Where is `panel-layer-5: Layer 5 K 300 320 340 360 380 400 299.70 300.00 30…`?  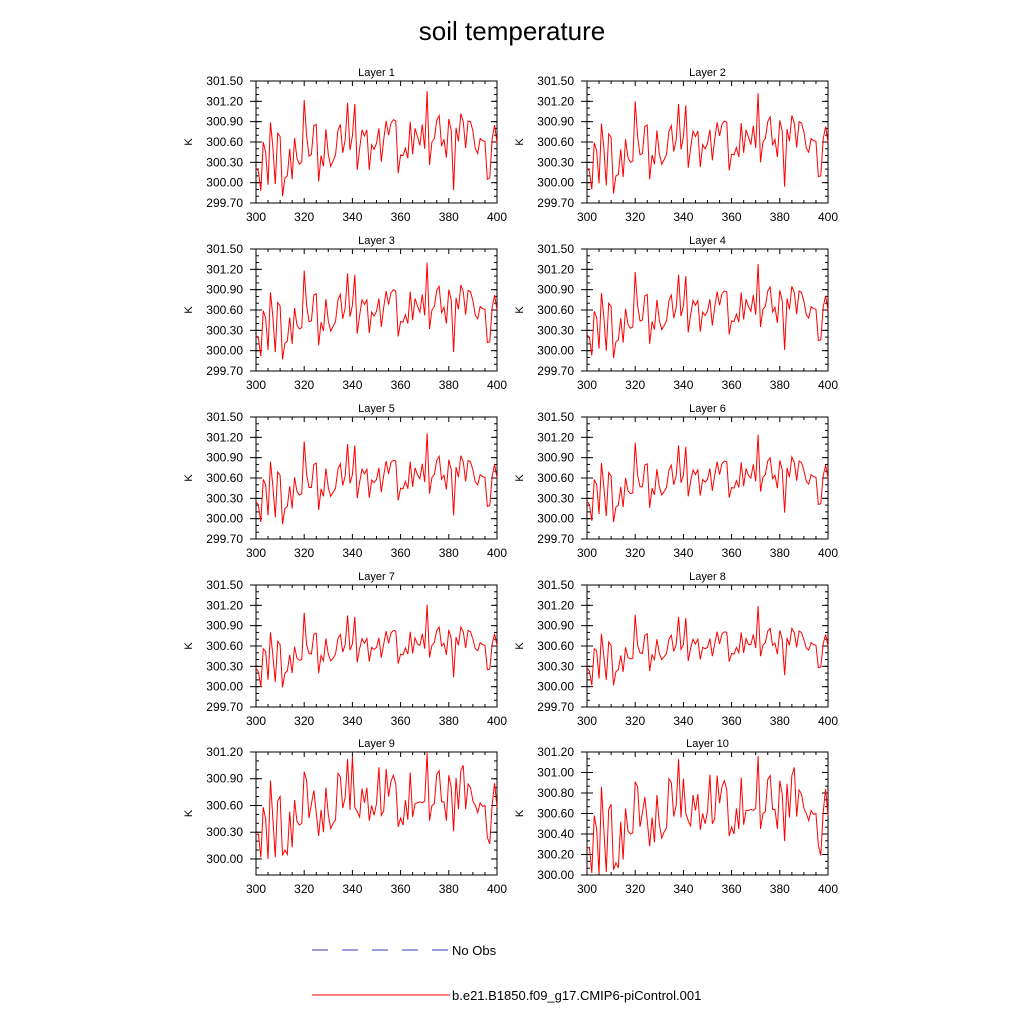
panel-layer-5: Layer 5 K 300 320 340 360 380 400 299.70 300.00 30… is located at coordinates (345, 481).